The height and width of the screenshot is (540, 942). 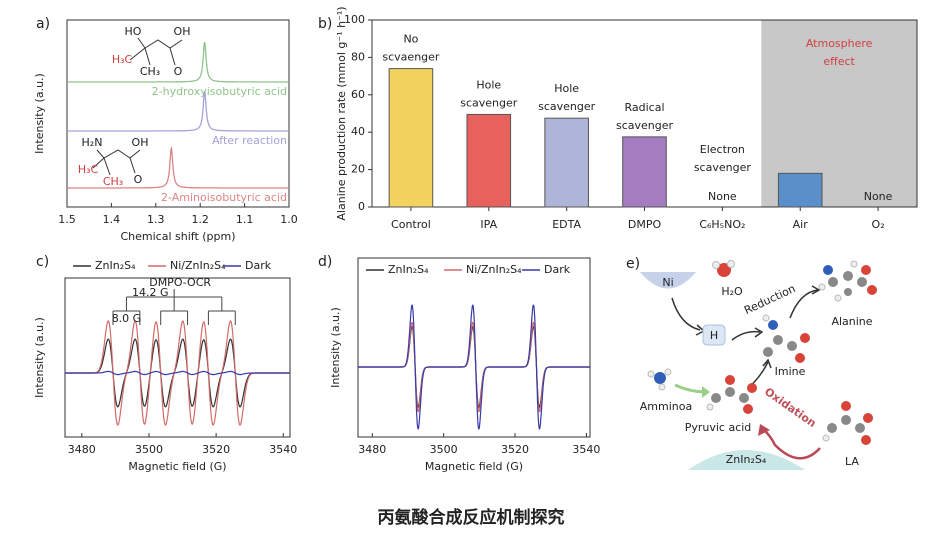 What do you see at coordinates (112, 219) in the screenshot?
I see `x-tick-label: 1.4` at bounding box center [112, 219].